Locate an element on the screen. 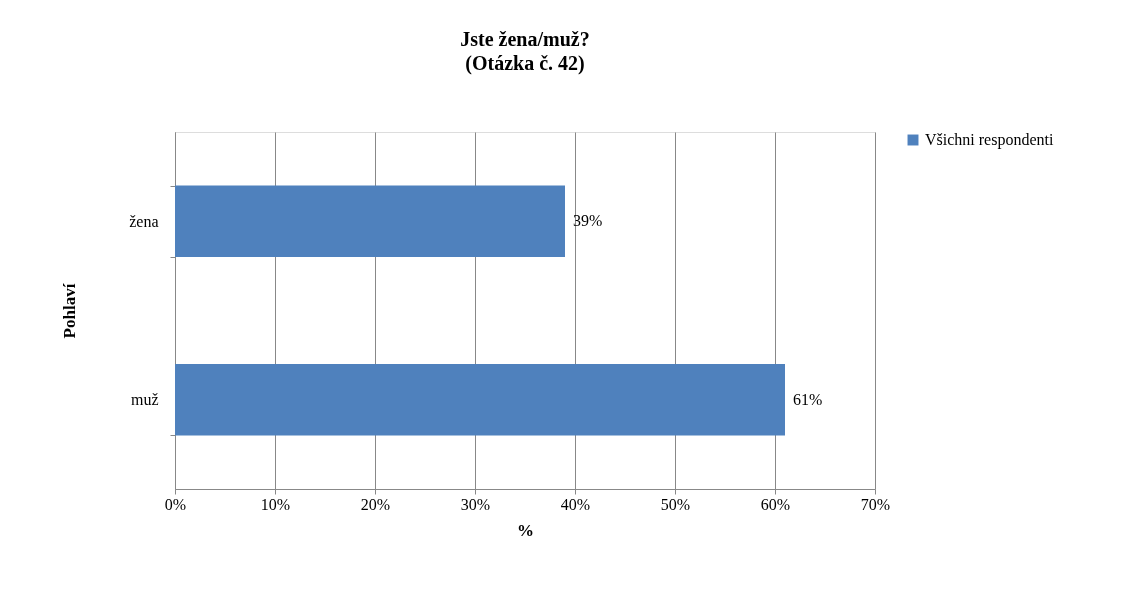 This screenshot has width=1121, height=606. y-tick-label: žena is located at coordinates (144, 221).